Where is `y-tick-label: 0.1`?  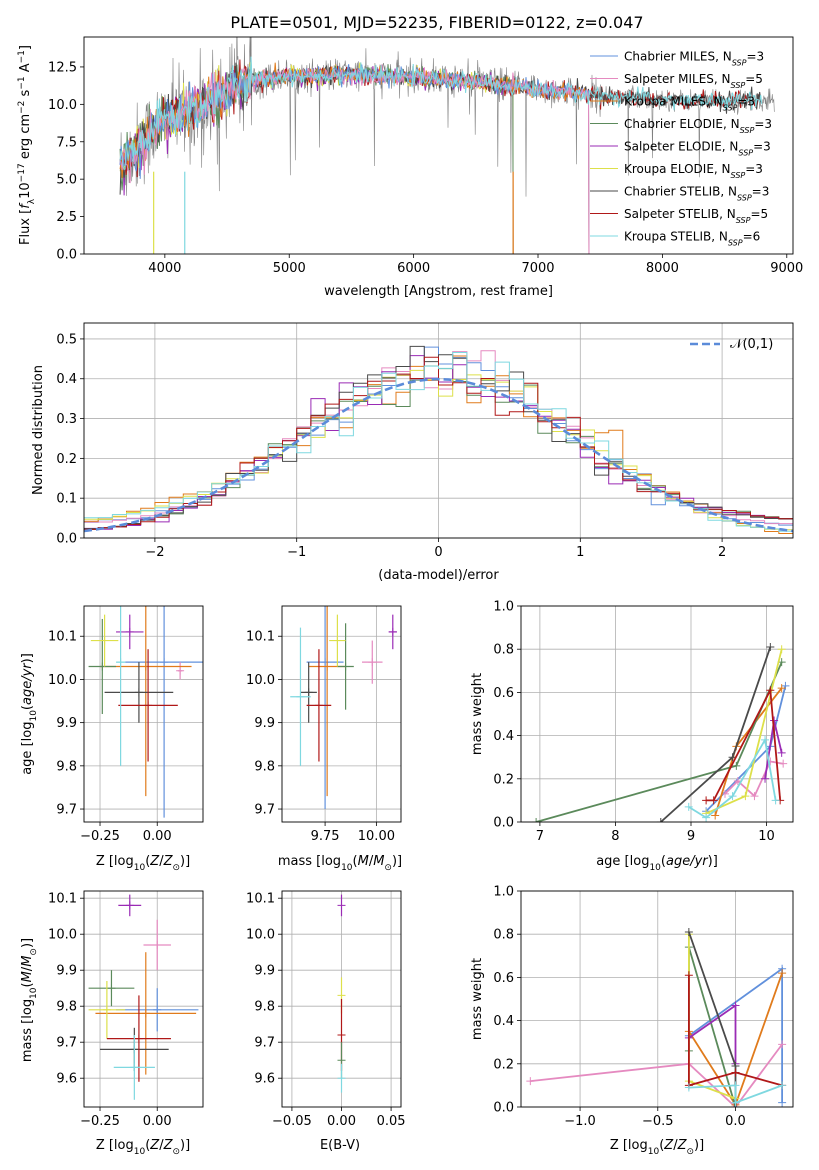 y-tick-label: 0.1 is located at coordinates (66, 499).